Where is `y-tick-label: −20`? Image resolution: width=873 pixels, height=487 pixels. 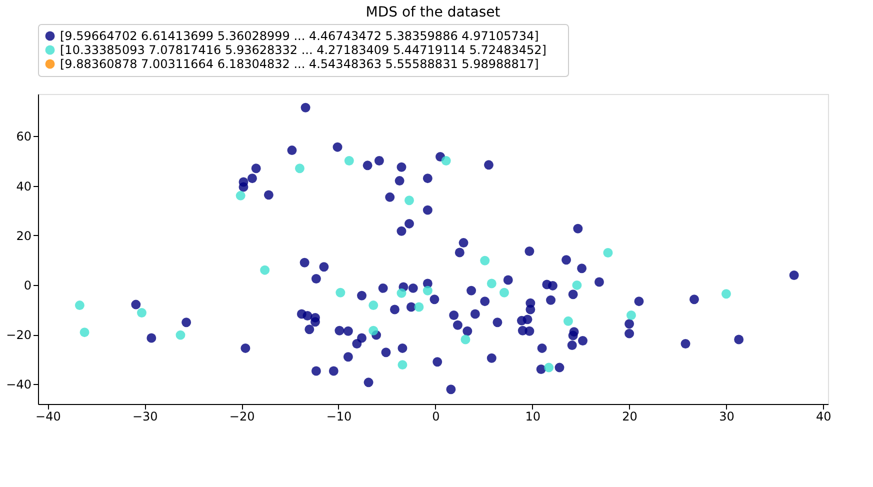
y-tick-label: −20 is located at coordinates (19, 335).